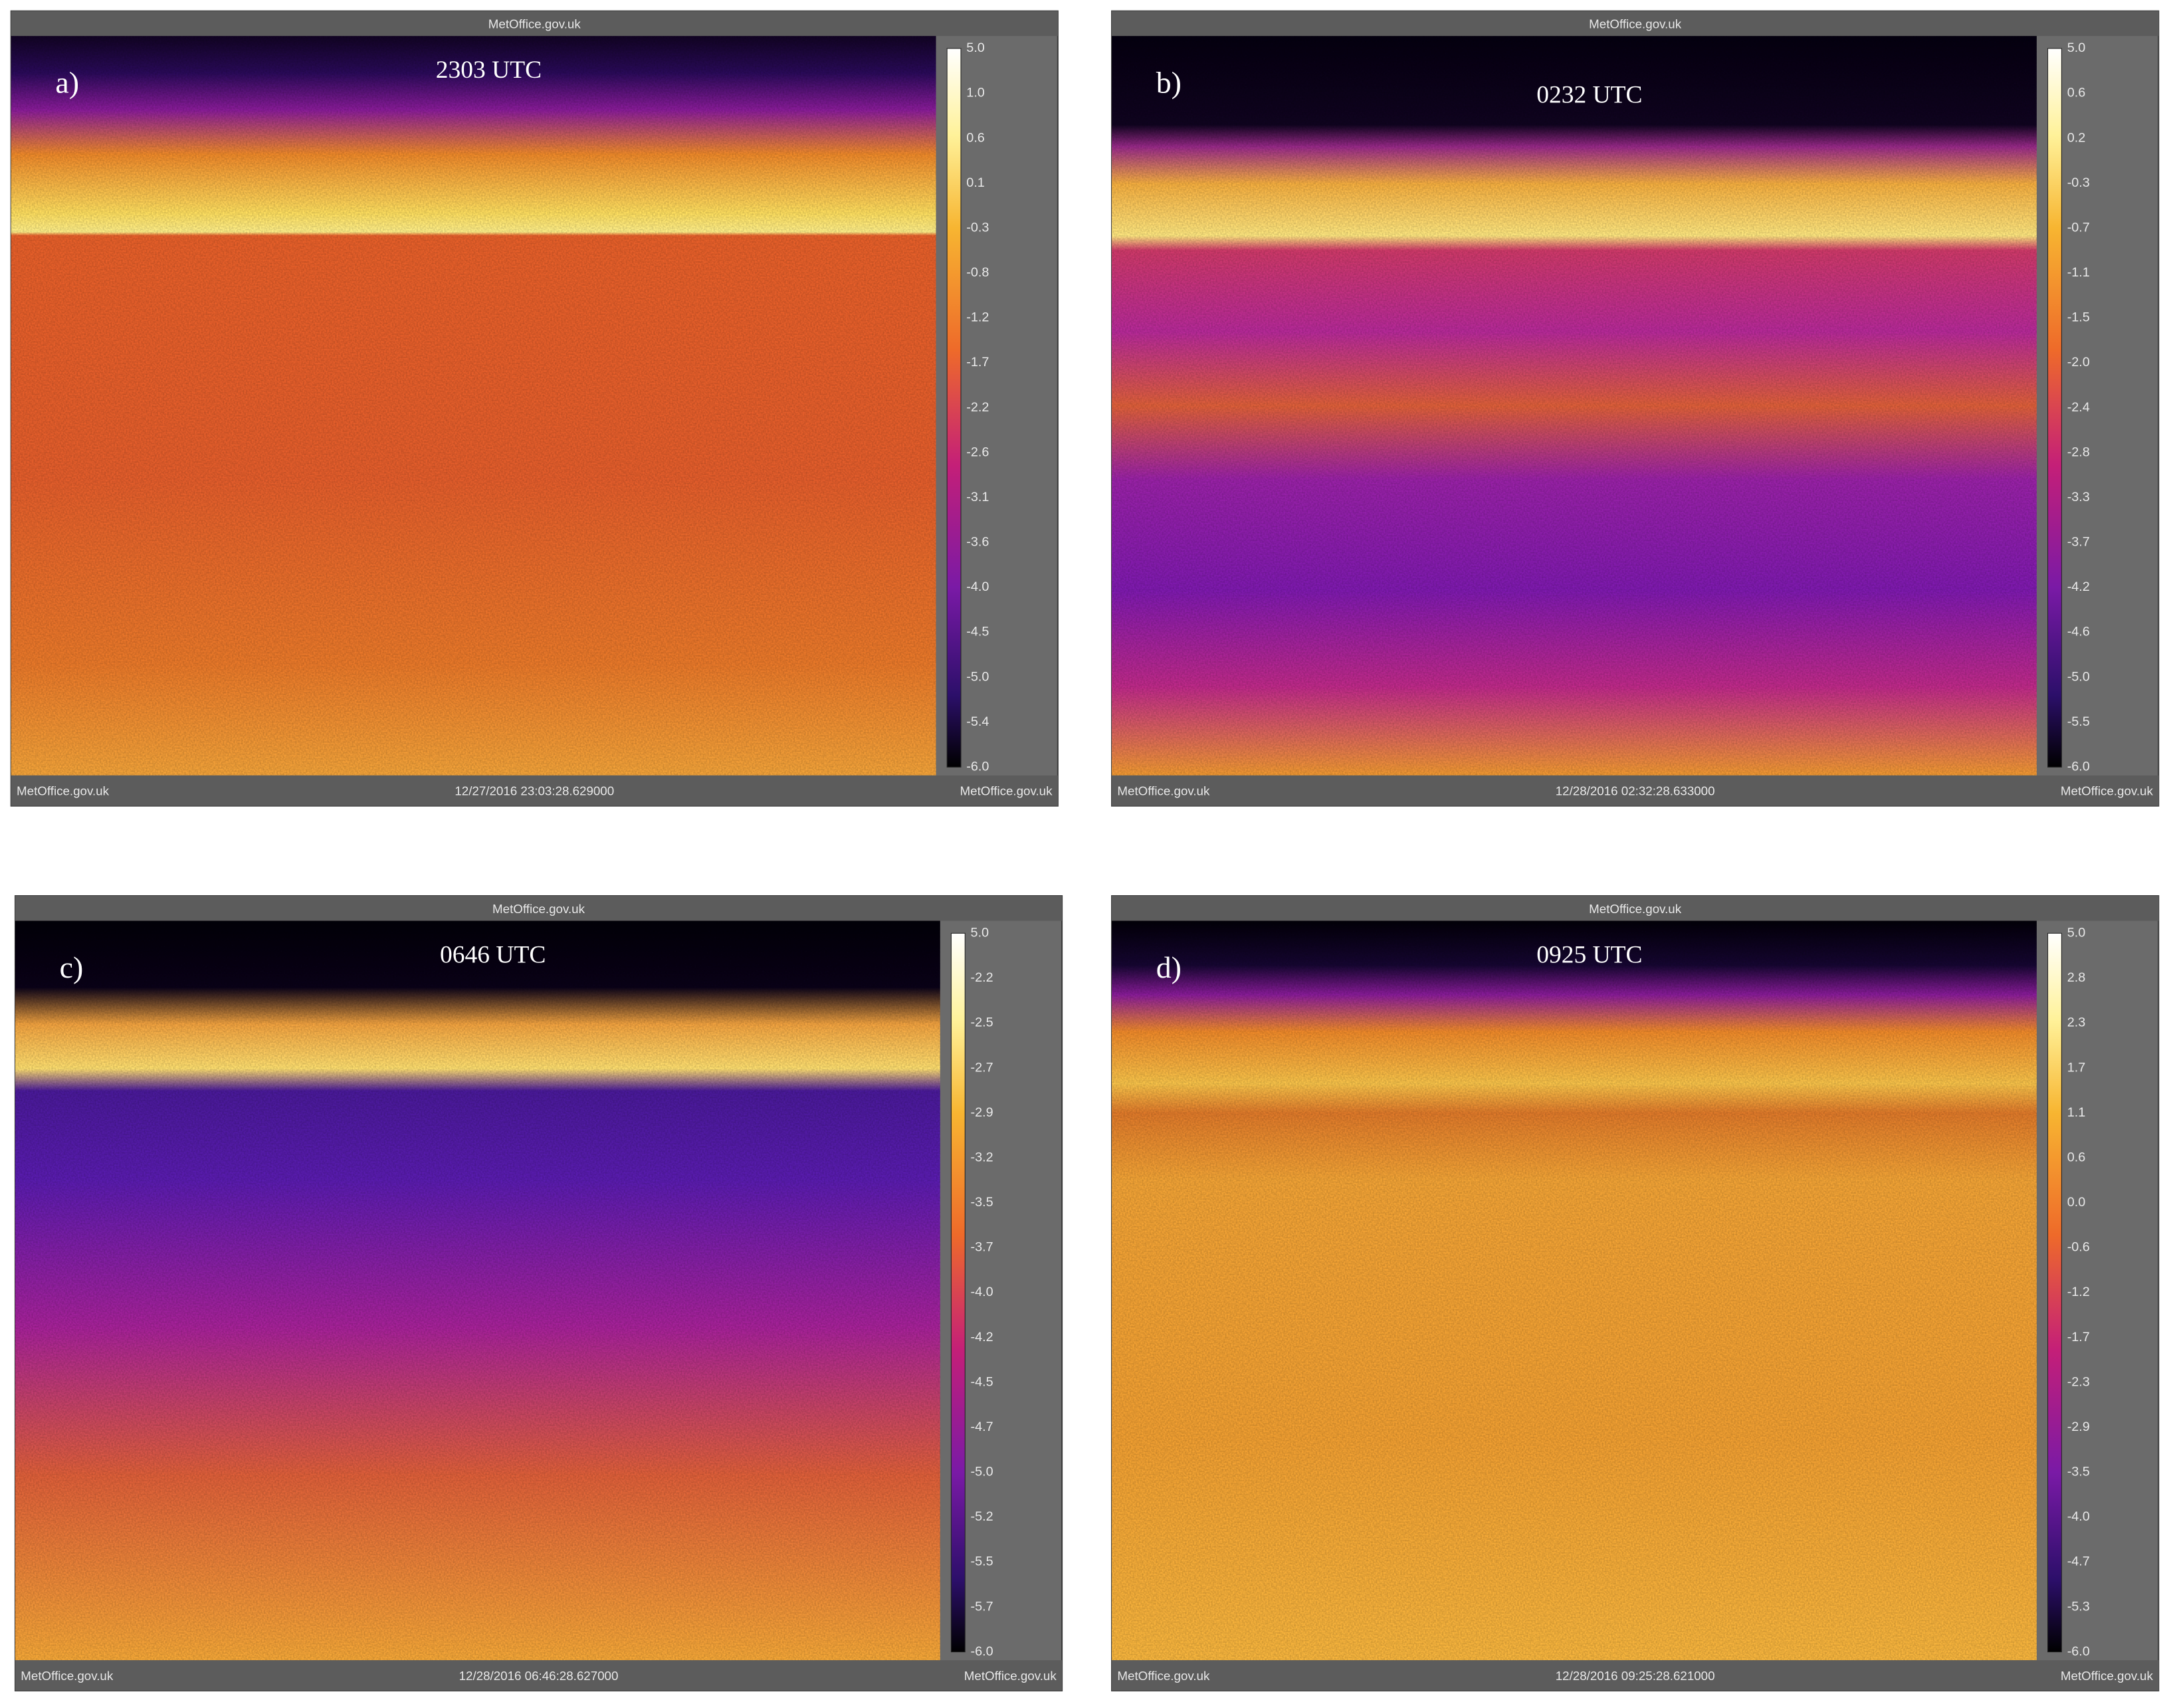  I want to click on colorbar-tick-label: -0.3, so click(977, 227).